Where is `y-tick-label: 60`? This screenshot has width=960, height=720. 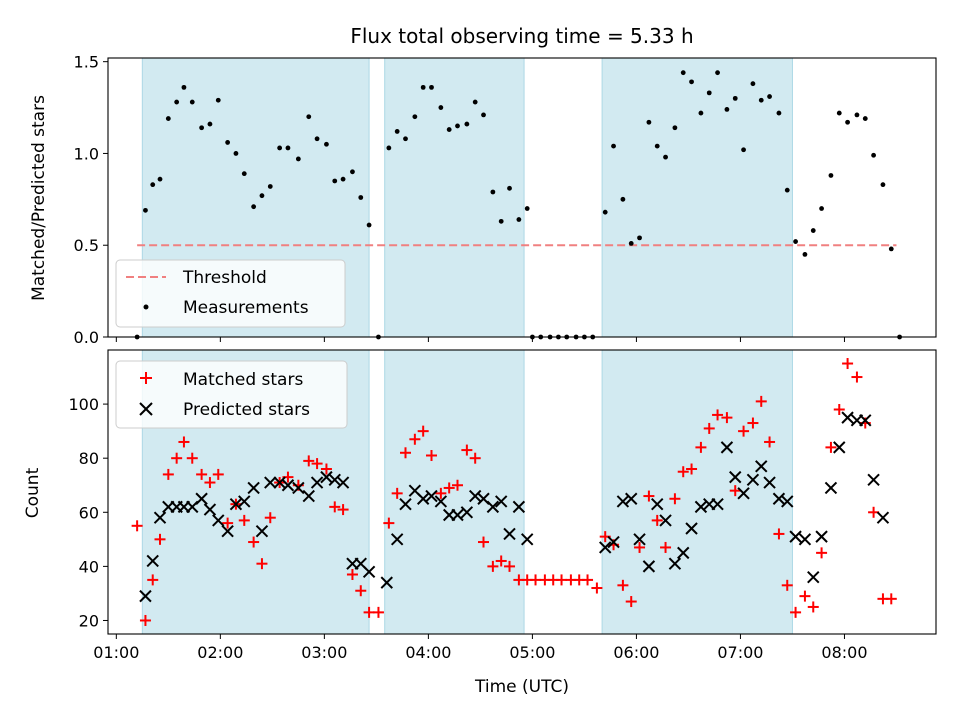
y-tick-label: 60 is located at coordinates (89, 512).